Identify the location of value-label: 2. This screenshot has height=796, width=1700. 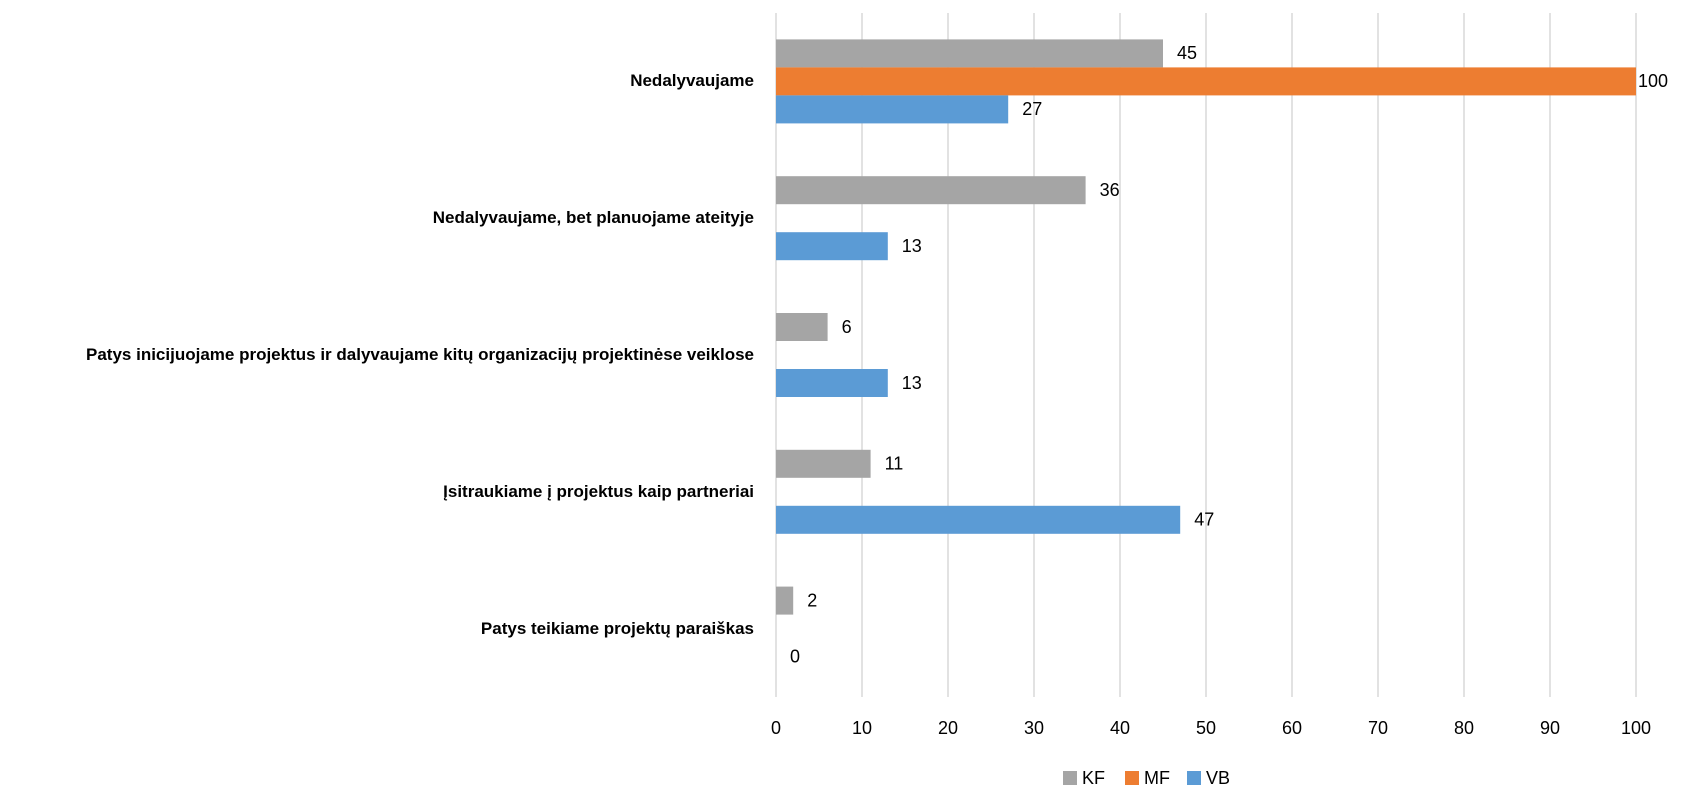
(812, 600).